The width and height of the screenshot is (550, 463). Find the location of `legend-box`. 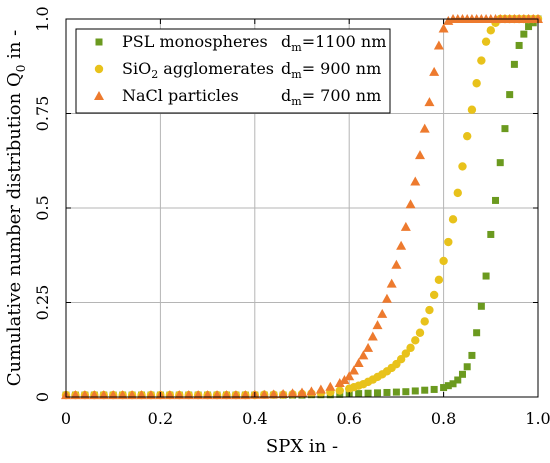

legend-box is located at coordinates (233, 71).